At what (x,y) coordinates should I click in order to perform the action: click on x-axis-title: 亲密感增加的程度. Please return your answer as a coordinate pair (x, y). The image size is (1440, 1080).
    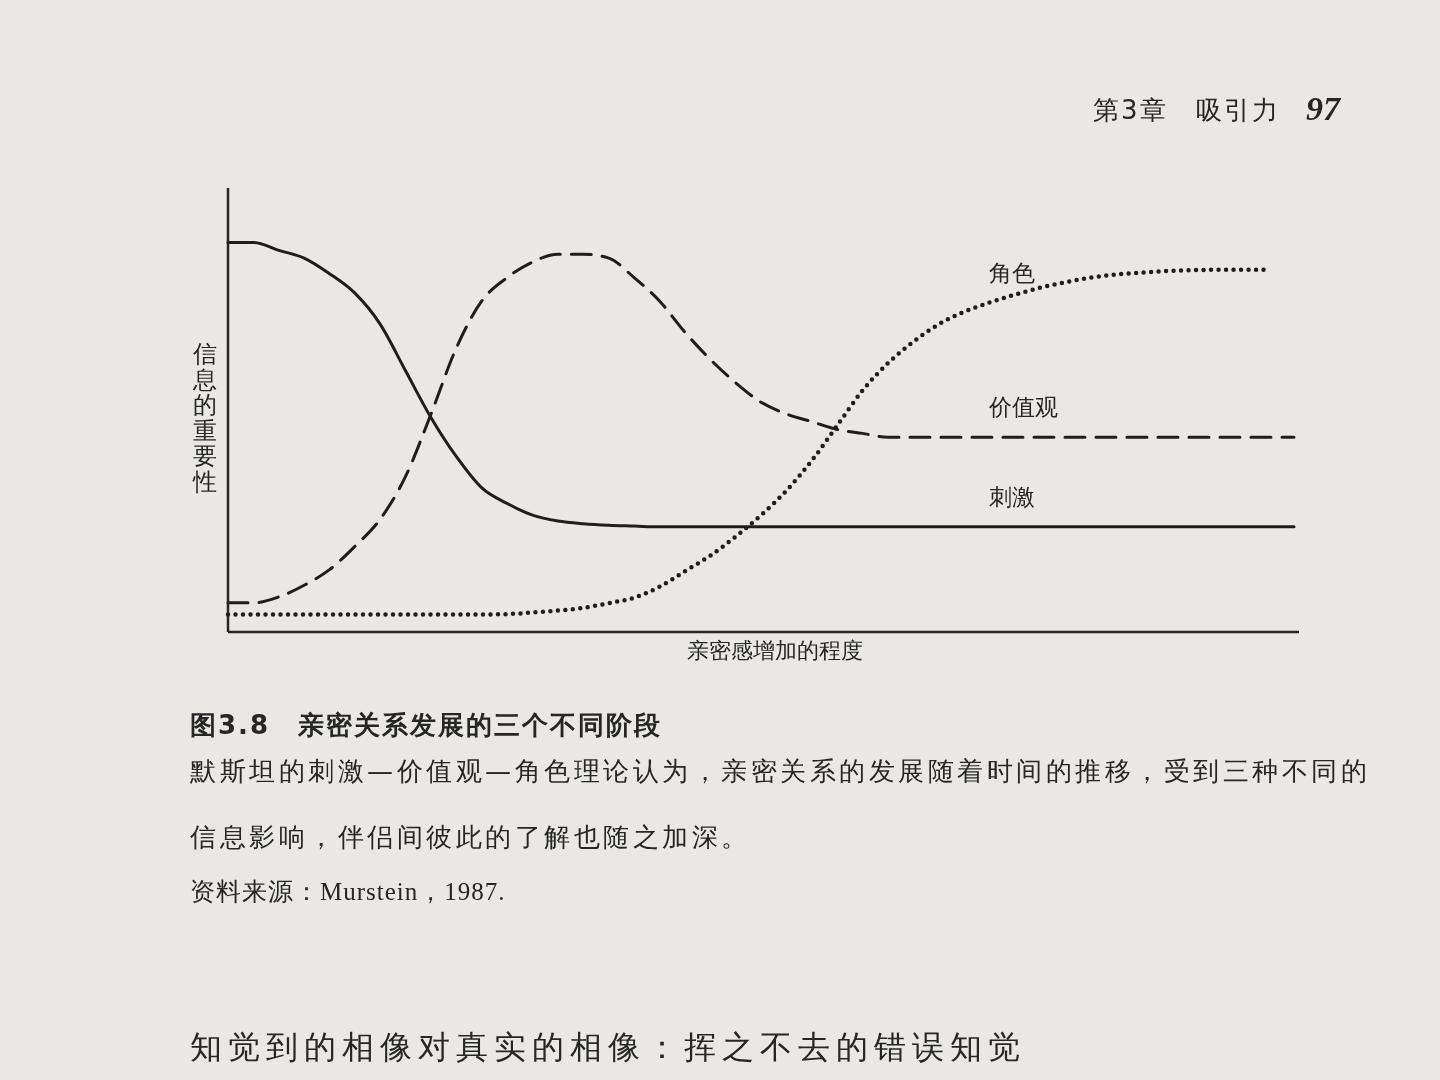
    Looking at the image, I should click on (775, 651).